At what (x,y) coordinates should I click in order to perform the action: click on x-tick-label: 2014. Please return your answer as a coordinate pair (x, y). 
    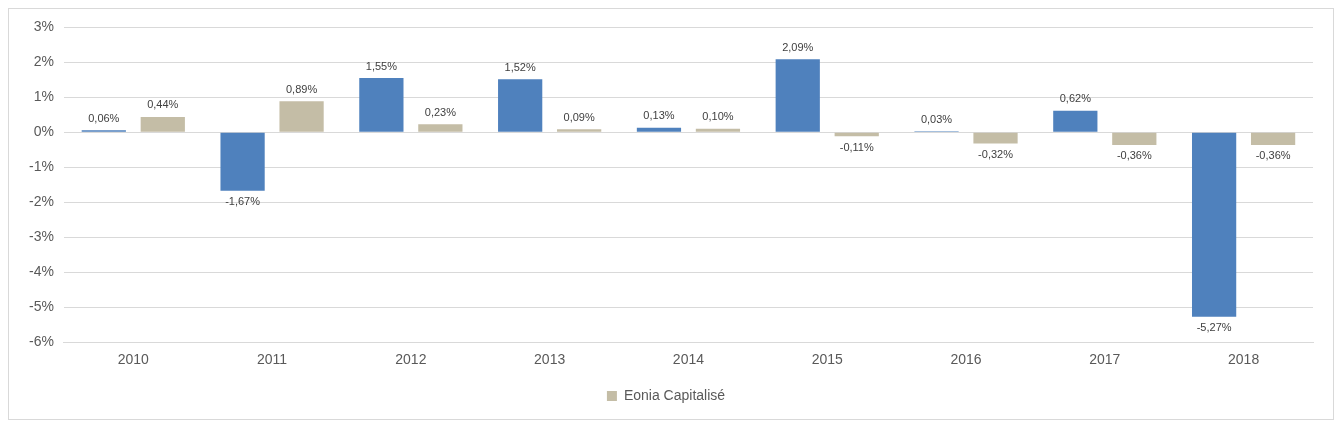
    Looking at the image, I should click on (688, 359).